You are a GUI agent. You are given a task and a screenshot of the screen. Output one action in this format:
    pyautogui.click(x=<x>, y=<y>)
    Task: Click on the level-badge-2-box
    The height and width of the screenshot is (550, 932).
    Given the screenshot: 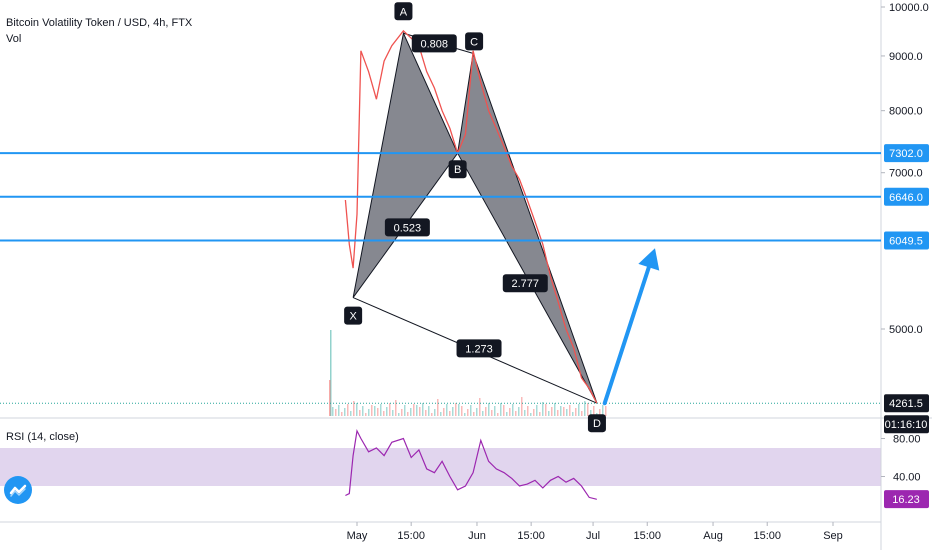 What is the action you would take?
    pyautogui.click(x=906, y=196)
    